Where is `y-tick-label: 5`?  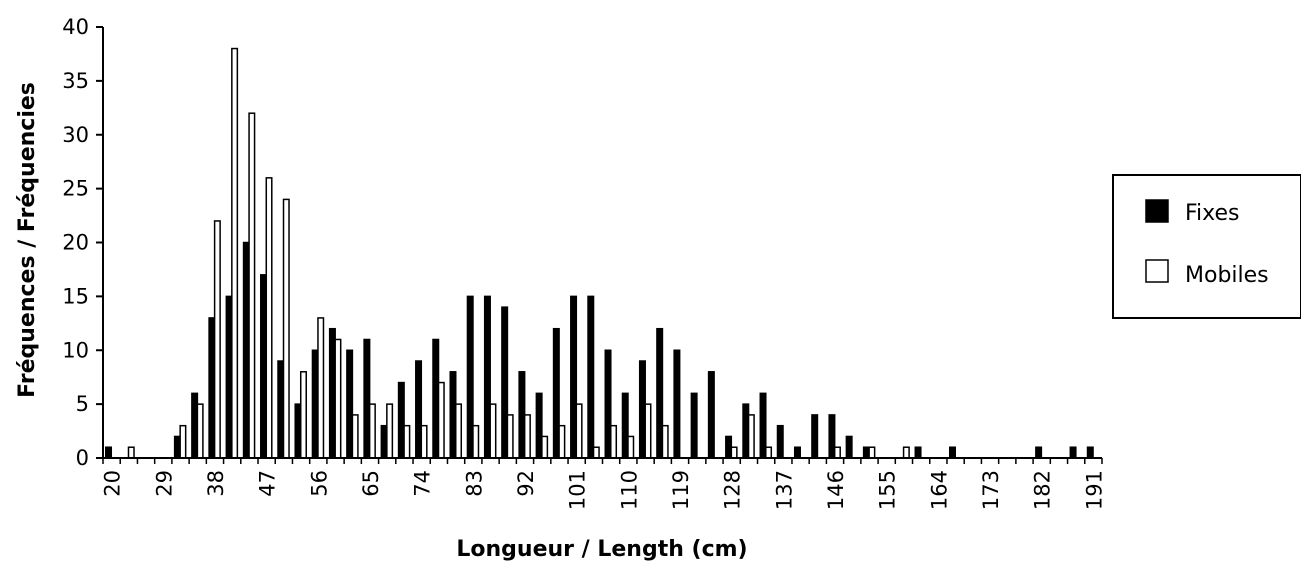
y-tick-label: 5 is located at coordinates (82, 404).